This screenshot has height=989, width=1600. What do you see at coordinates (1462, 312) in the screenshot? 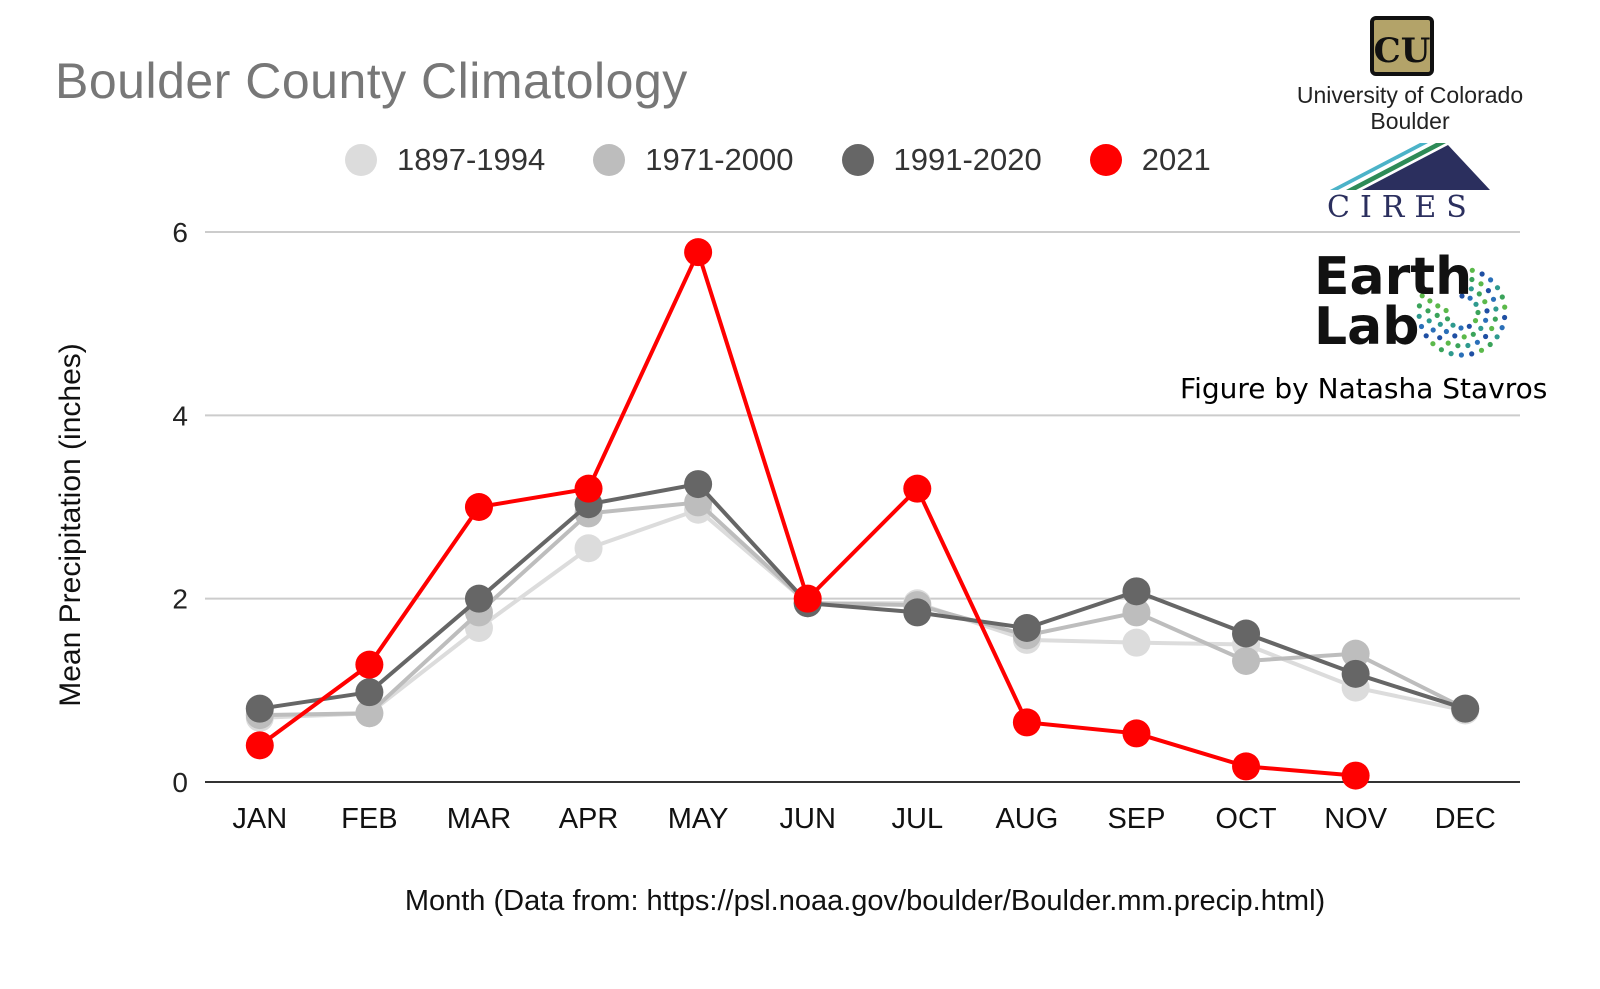
I see `earth-lab-dots-icon` at bounding box center [1462, 312].